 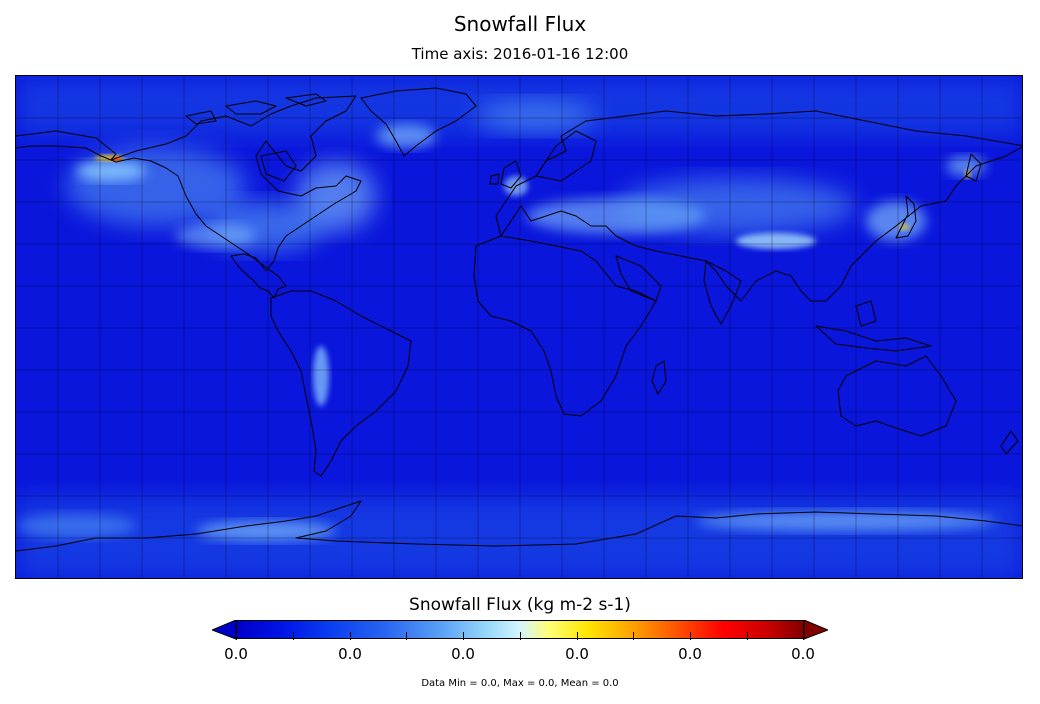 What do you see at coordinates (722, 292) in the screenshot?
I see `coast-india` at bounding box center [722, 292].